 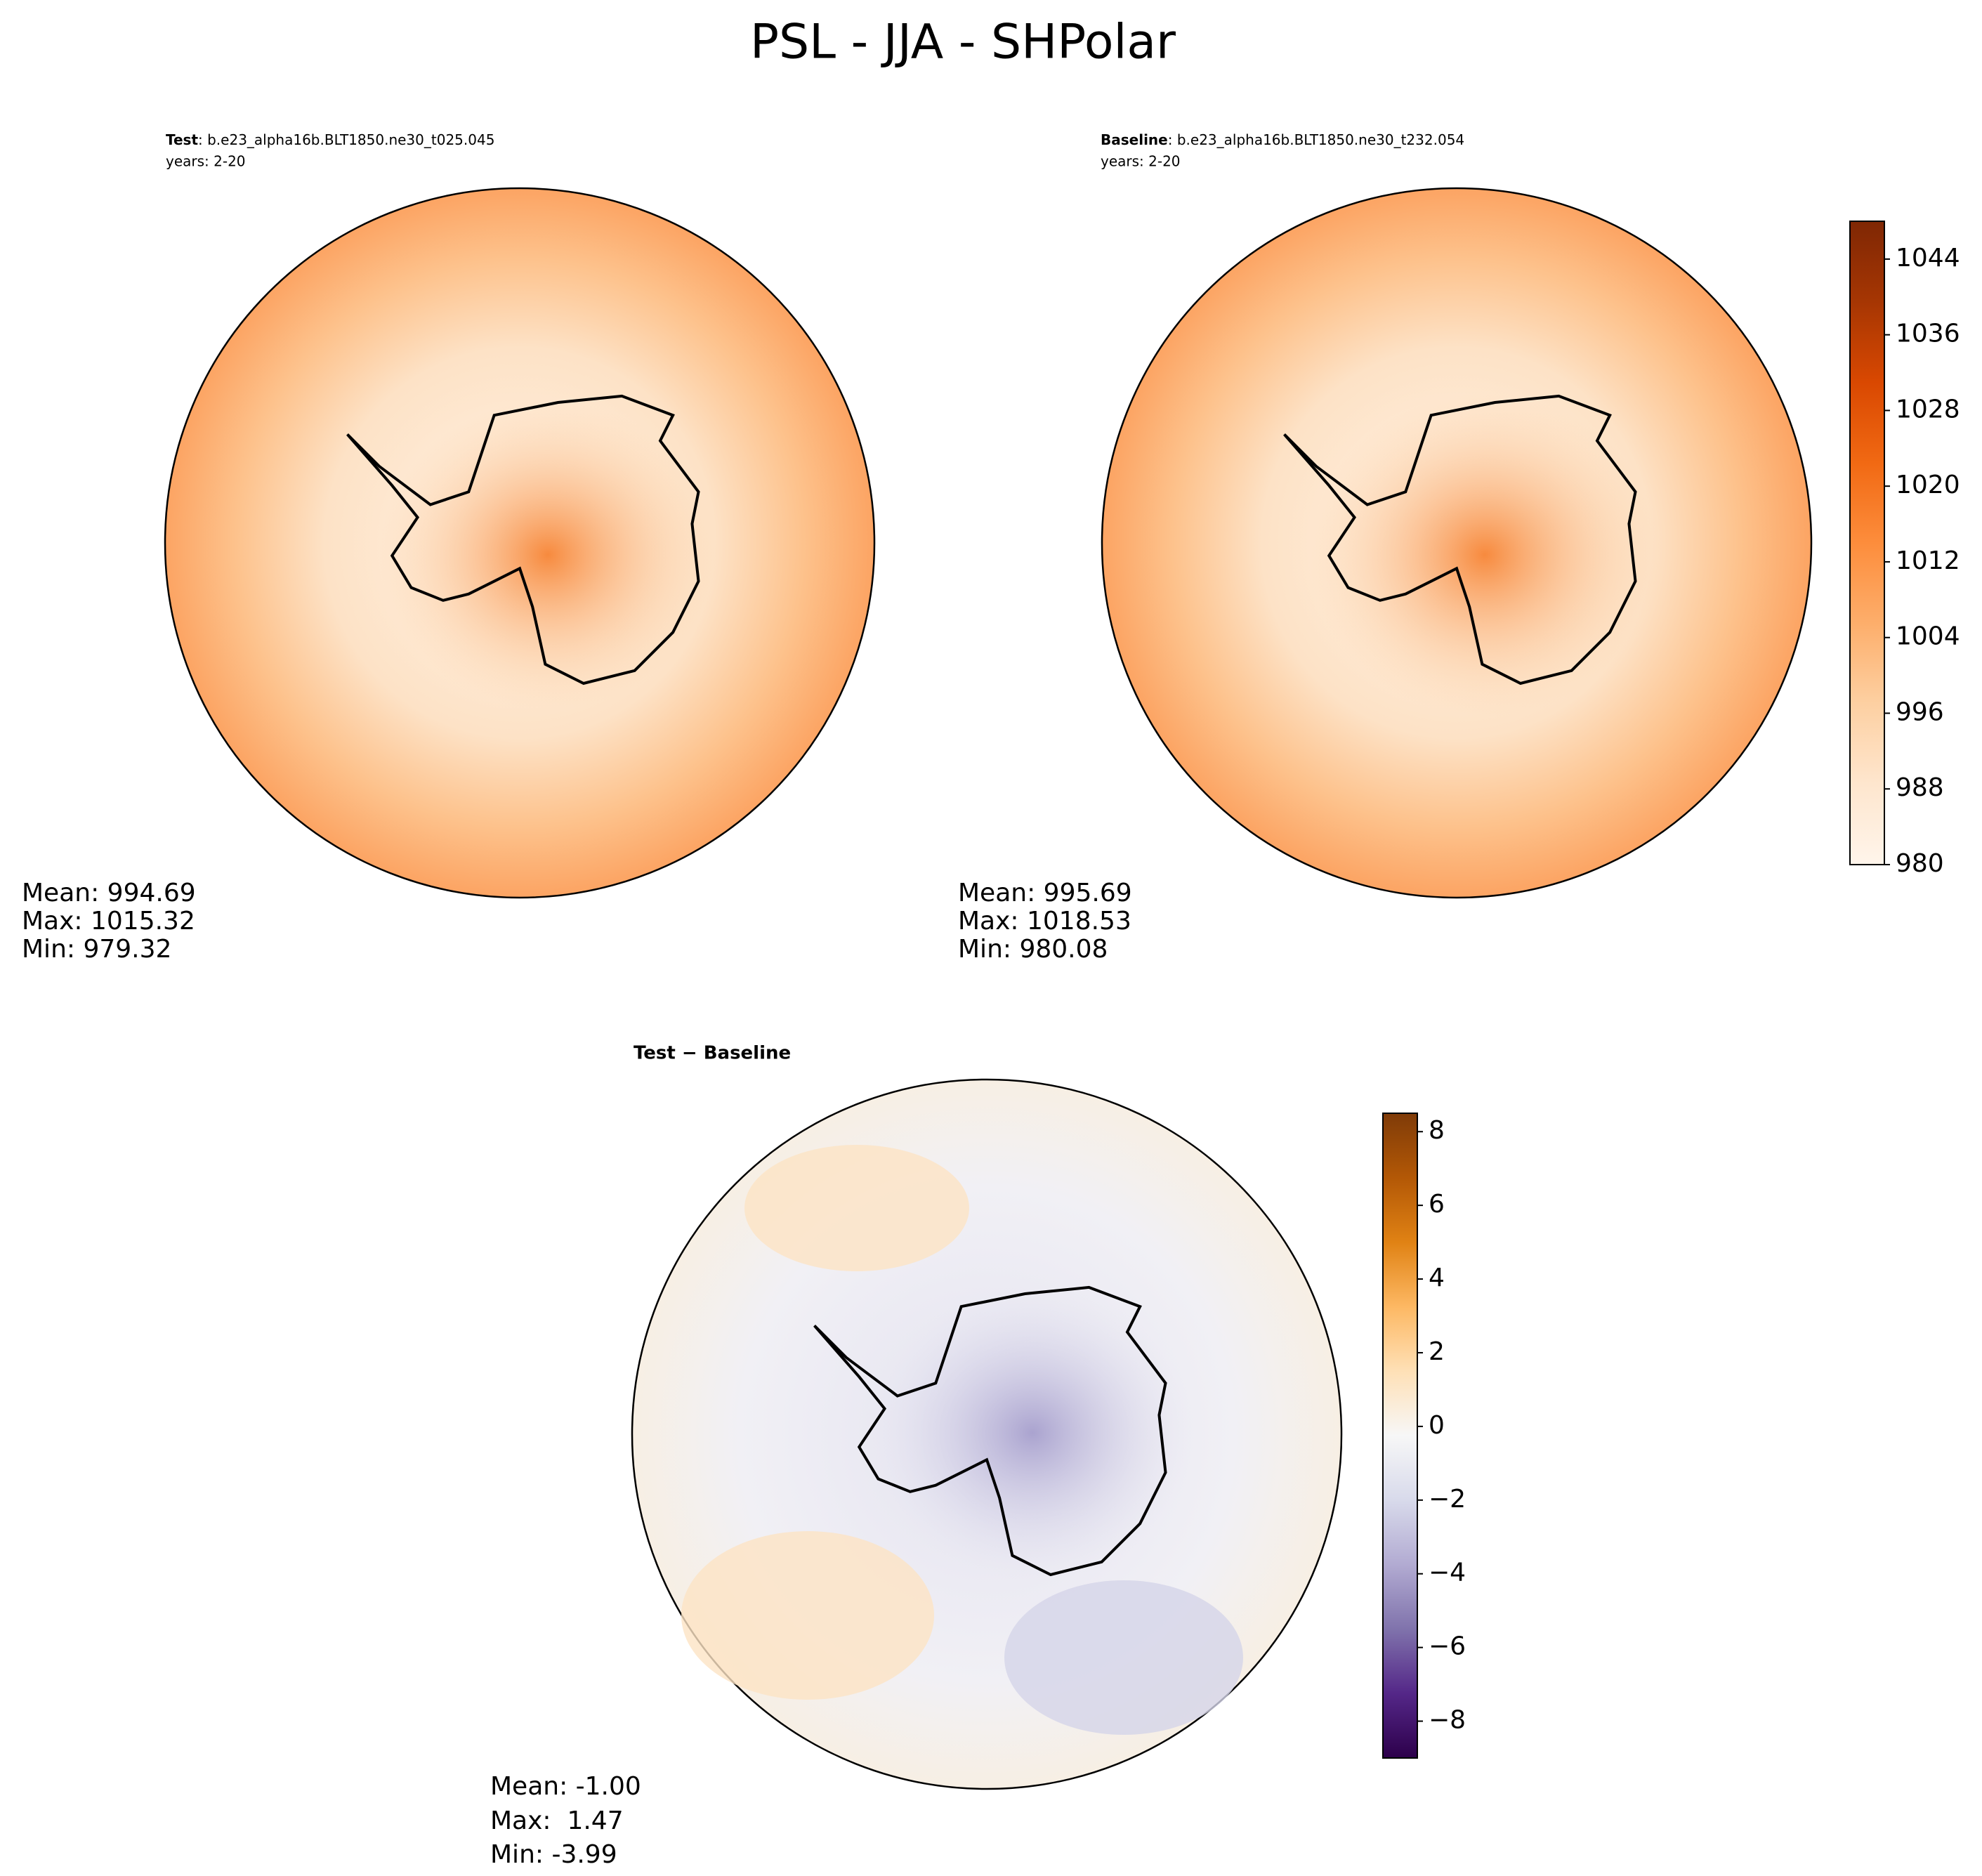 I want to click on colorbar-tick-label: 4, so click(x=1437, y=1278).